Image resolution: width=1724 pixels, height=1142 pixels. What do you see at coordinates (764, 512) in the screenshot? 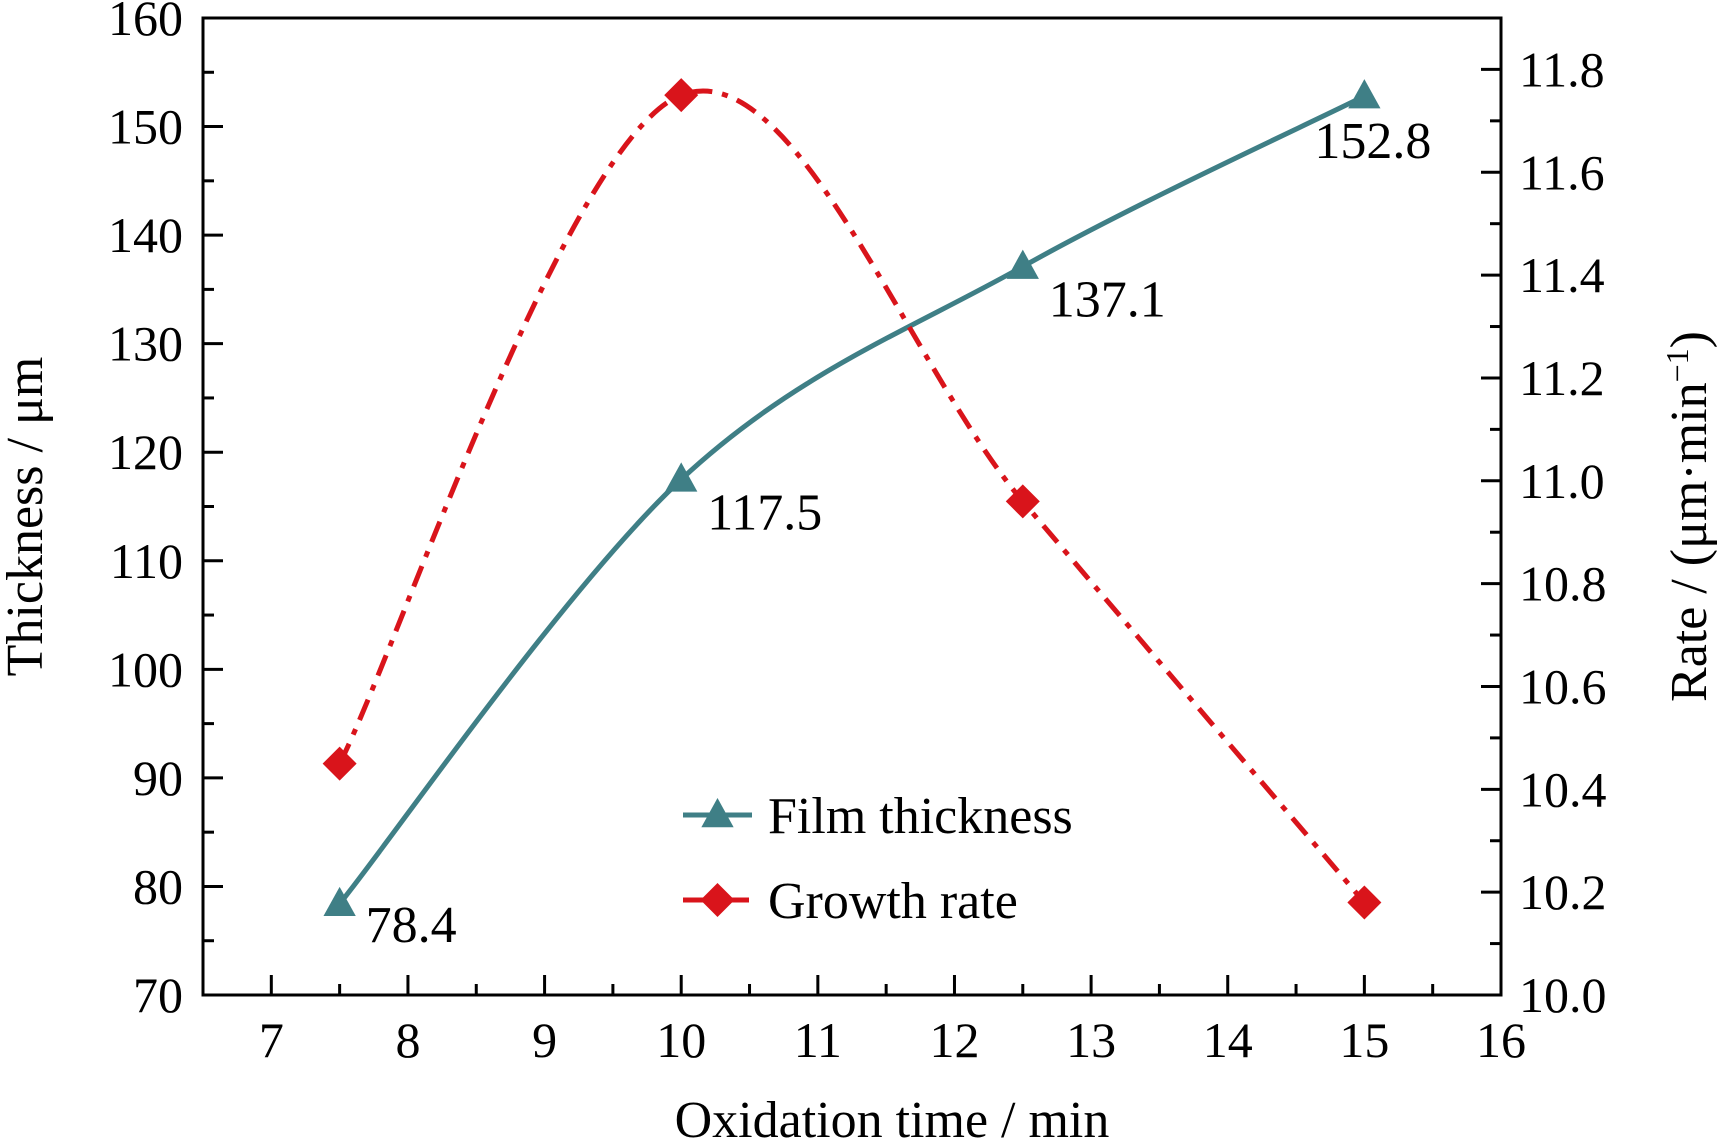
I see `data-label: 117.5` at bounding box center [764, 512].